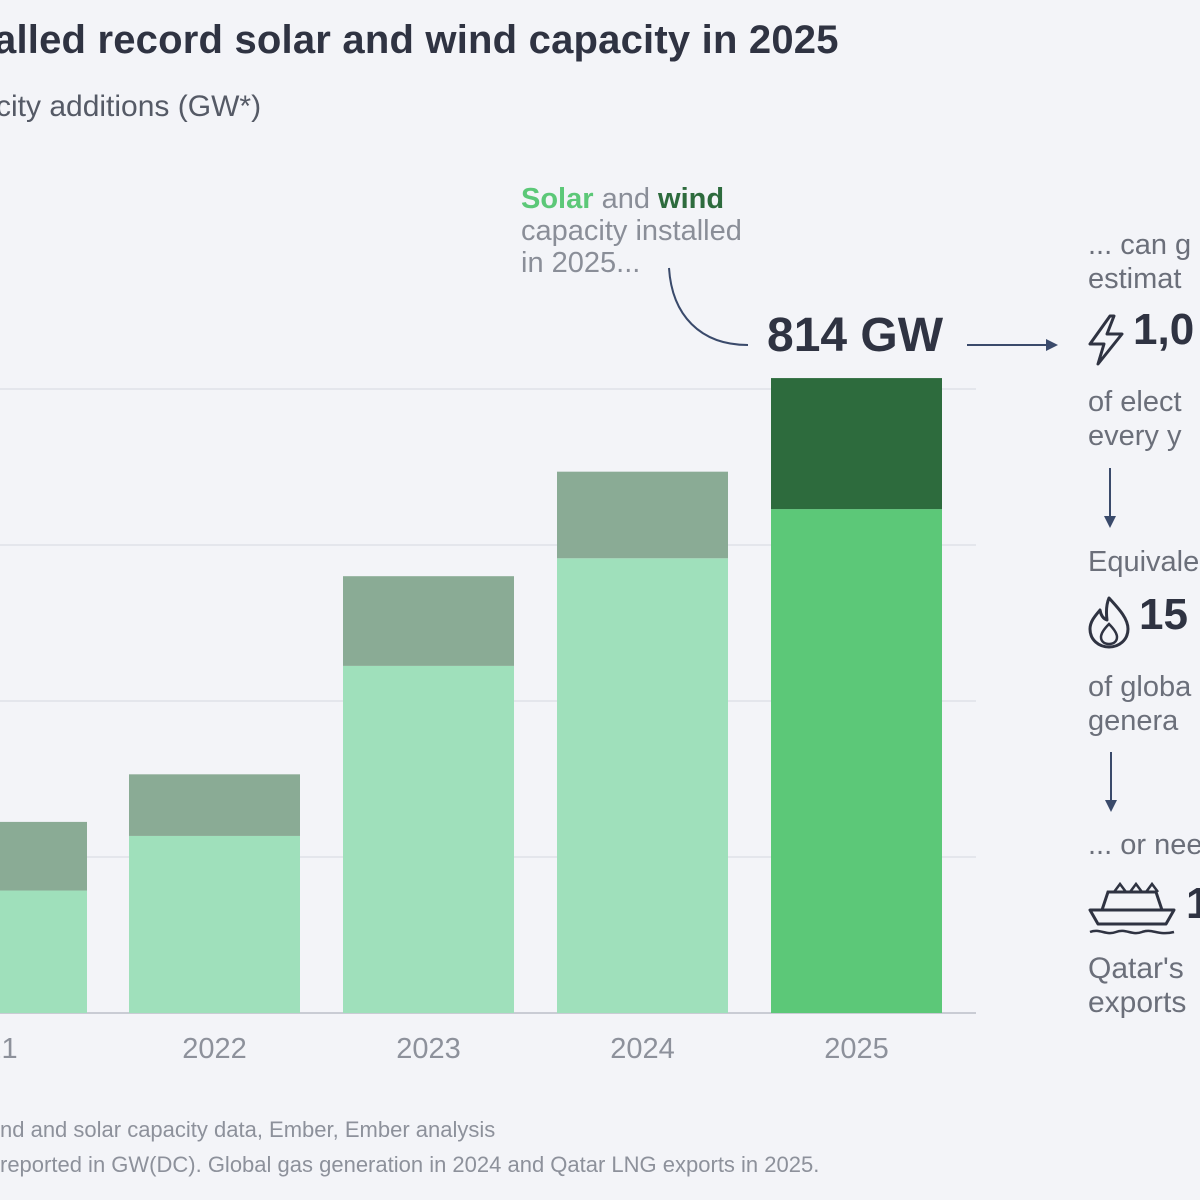  I want to click on chart-subtitle: city additions (GW*), so click(131, 106).